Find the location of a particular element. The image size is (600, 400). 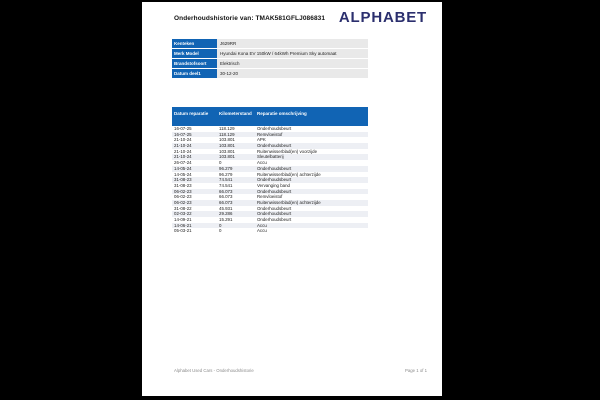

vehicle-info-value: Elektrisch is located at coordinates (292, 64).